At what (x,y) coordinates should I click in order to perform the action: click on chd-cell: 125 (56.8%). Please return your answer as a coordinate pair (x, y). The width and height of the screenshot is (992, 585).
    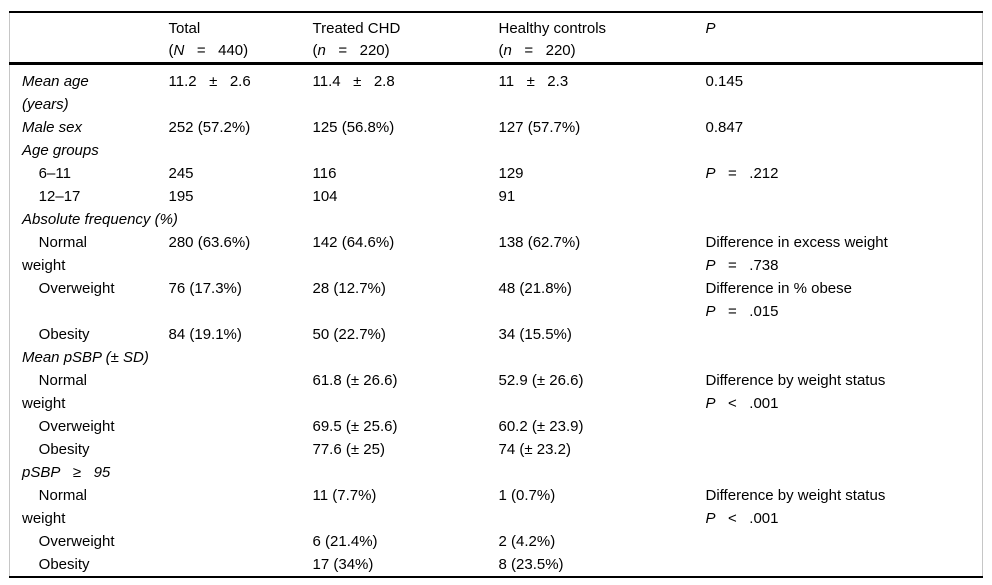
    Looking at the image, I should click on (353, 127).